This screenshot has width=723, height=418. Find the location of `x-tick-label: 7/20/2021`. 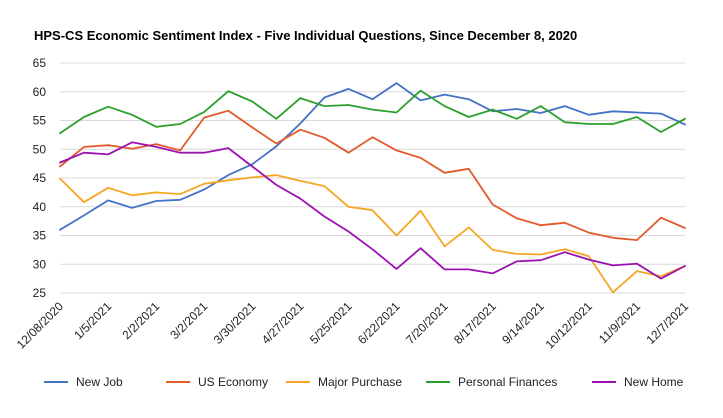

x-tick-label: 7/20/2021 is located at coordinates (427, 323).